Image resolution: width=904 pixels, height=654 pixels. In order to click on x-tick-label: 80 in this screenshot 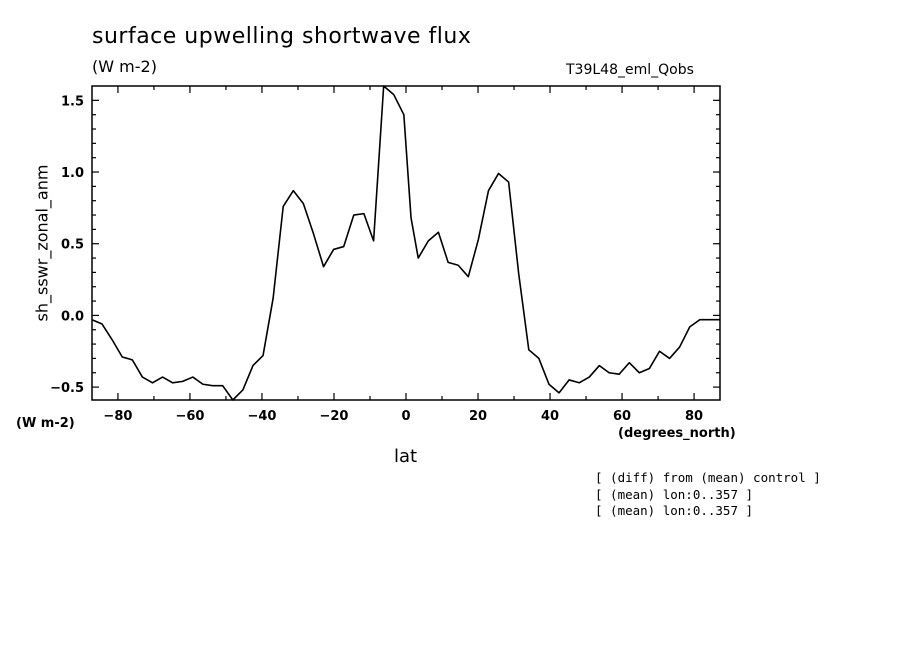, I will do `click(694, 416)`.